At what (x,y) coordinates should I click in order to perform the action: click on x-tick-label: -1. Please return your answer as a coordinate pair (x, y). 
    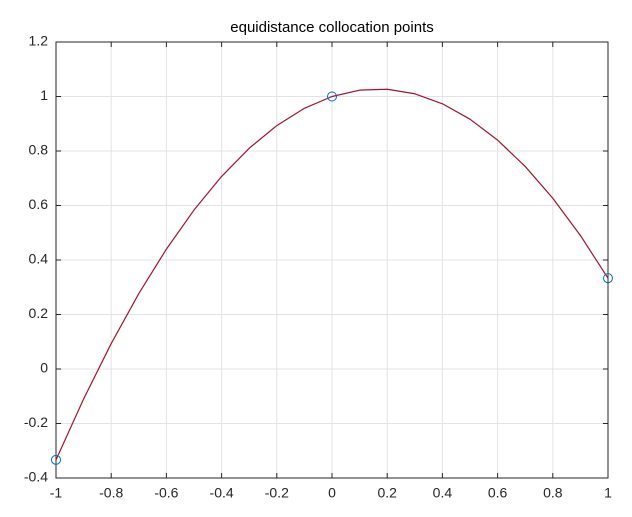
    Looking at the image, I should click on (56, 493).